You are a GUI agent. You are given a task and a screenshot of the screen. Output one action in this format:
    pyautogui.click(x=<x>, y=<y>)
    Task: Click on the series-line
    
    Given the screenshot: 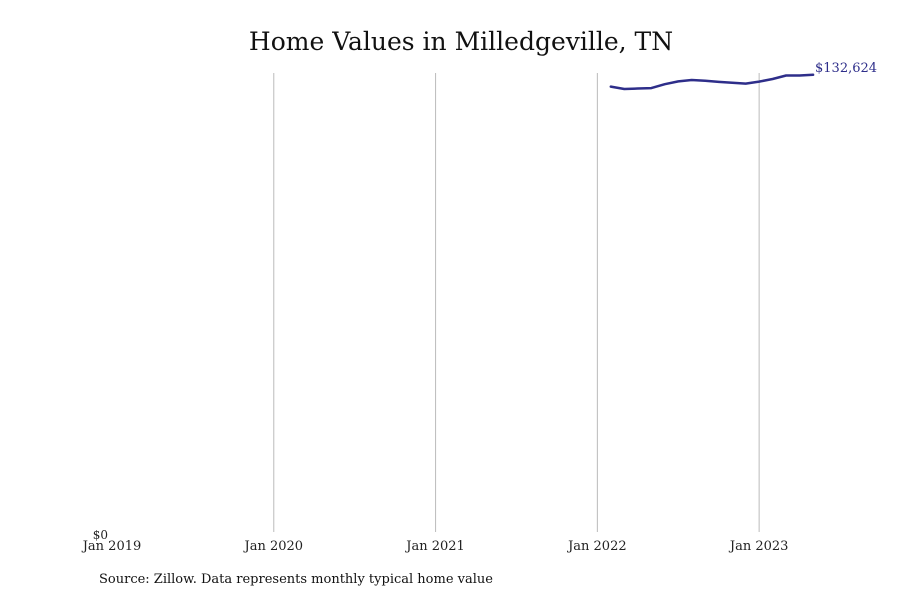 What is the action you would take?
    pyautogui.click(x=712, y=82)
    